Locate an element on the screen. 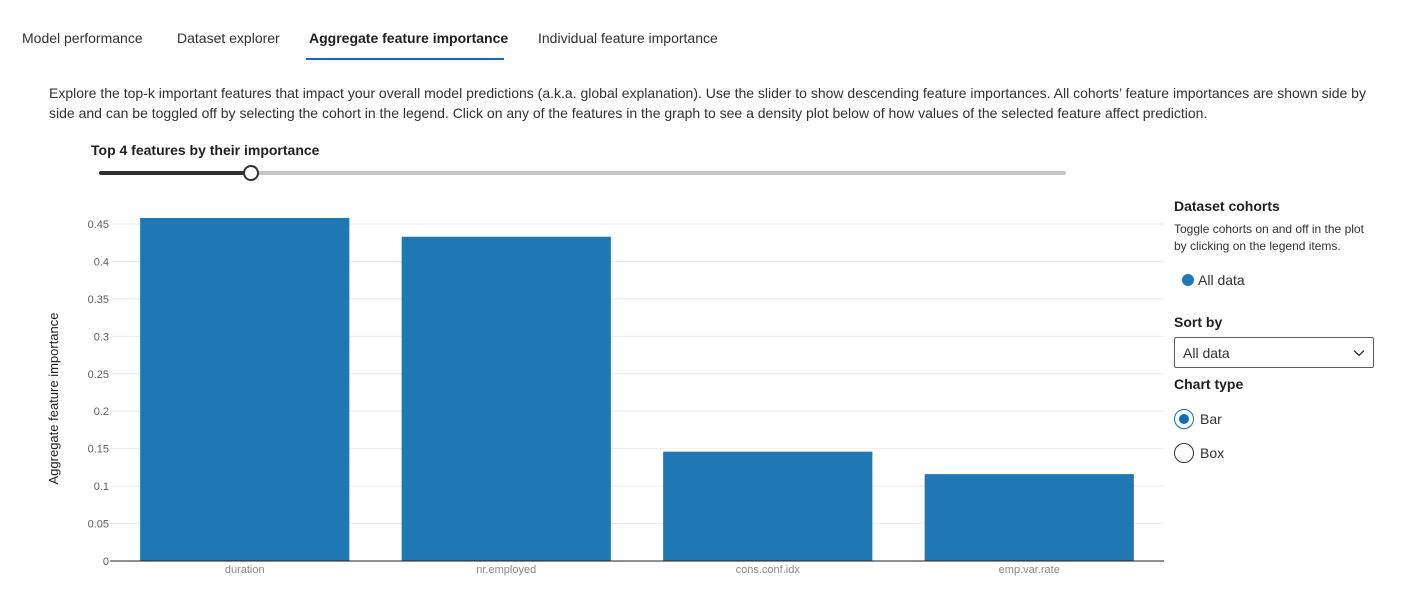 The image size is (1407, 609). bar-nr-employed is located at coordinates (506, 398).